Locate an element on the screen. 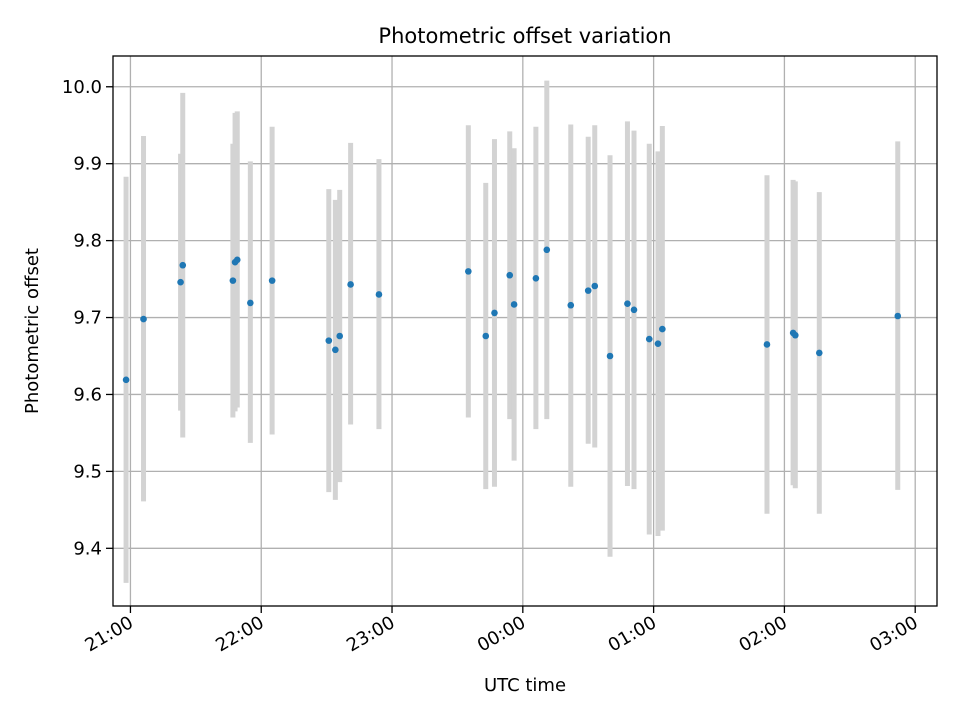 The height and width of the screenshot is (720, 960). y-tick-label: 9.9 is located at coordinates (87, 164).